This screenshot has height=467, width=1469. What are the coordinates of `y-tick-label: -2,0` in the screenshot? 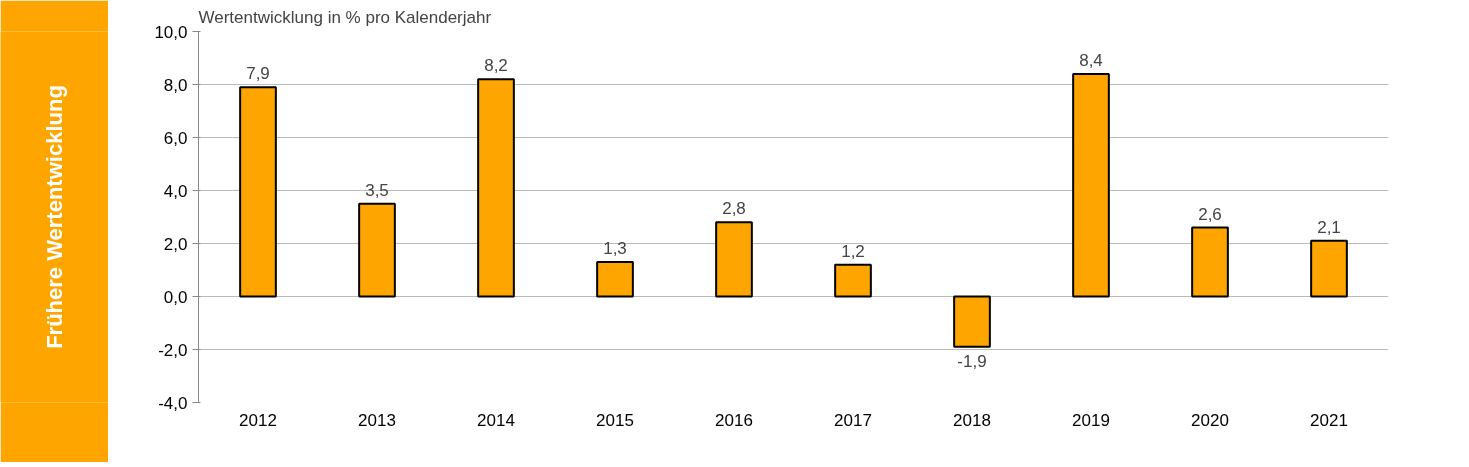 It's located at (173, 350).